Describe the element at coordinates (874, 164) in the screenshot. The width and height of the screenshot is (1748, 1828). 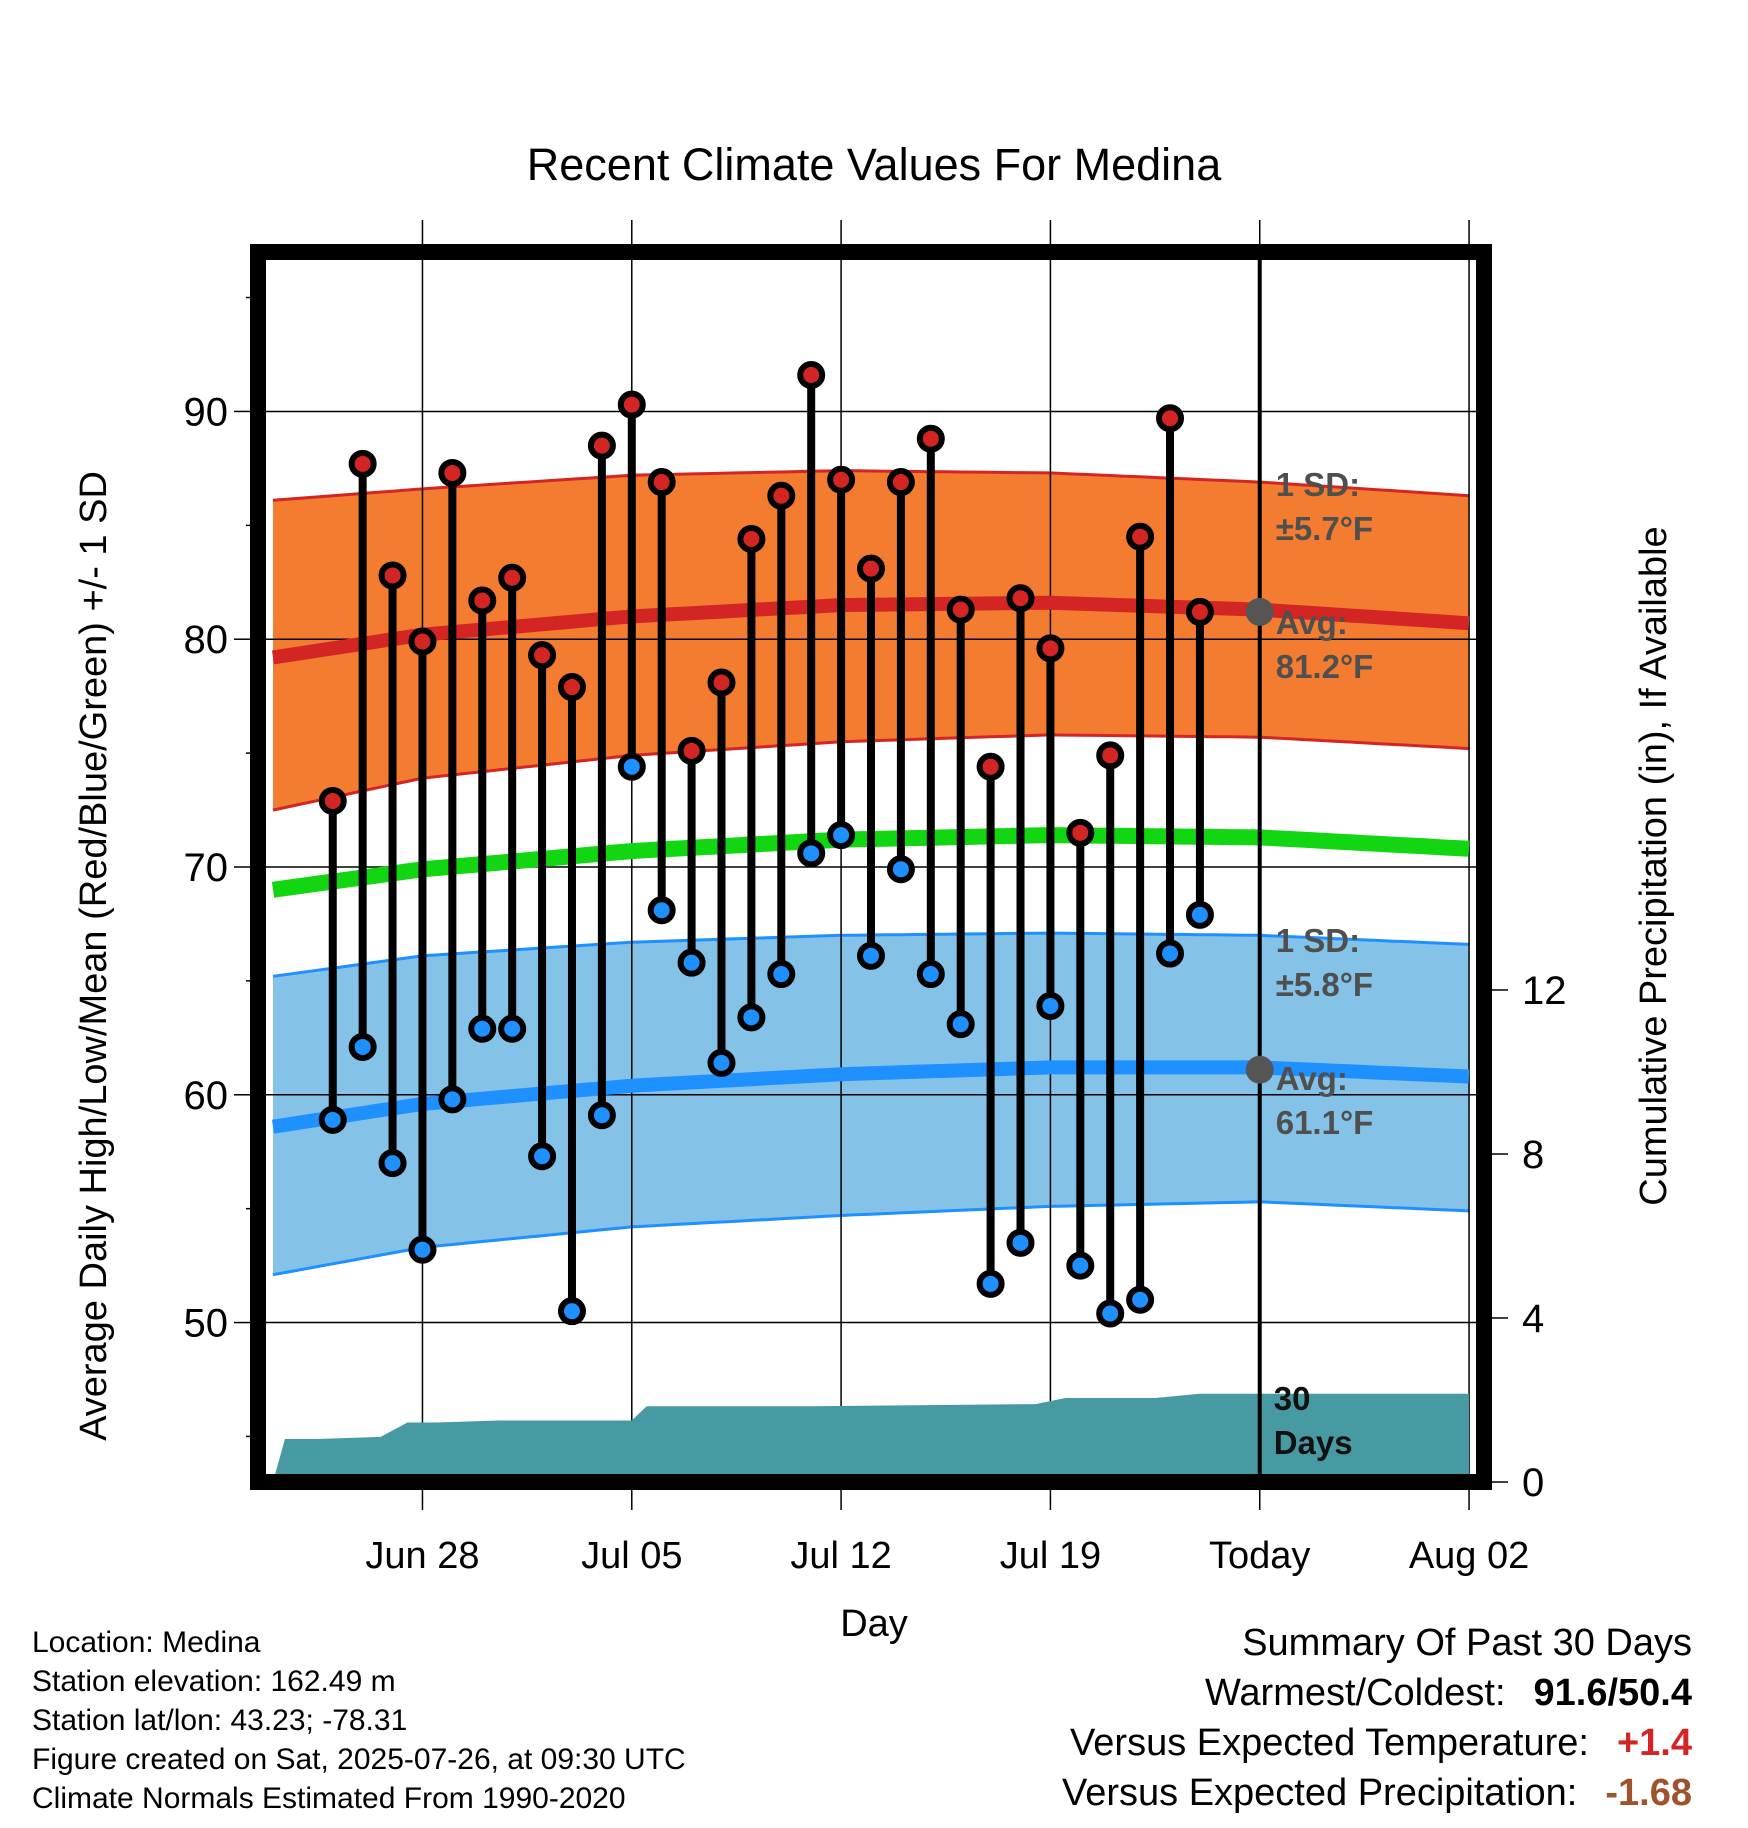
I see `chart-title: Recent Climate Values For Medina` at that location.